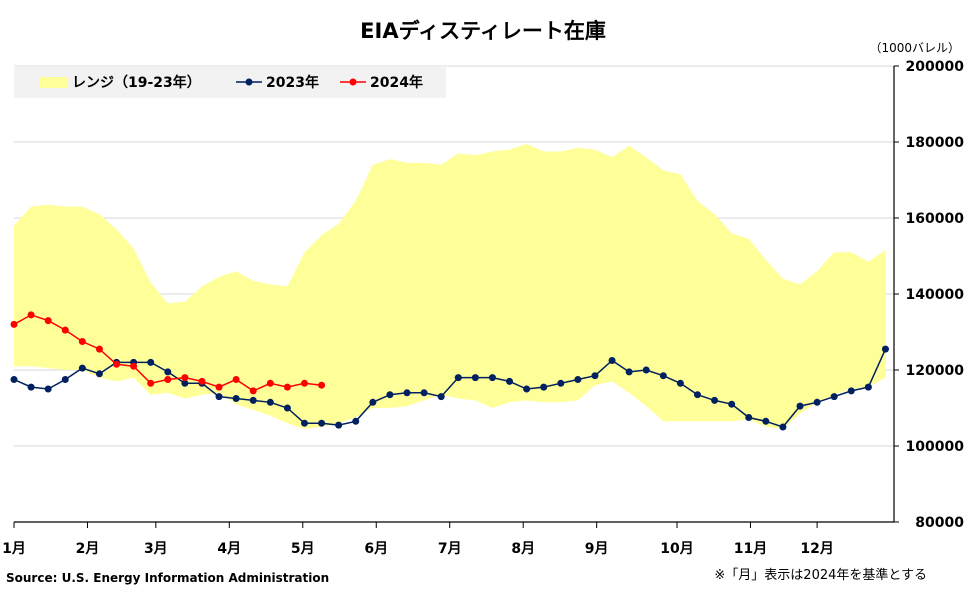 This screenshot has width=967, height=590. Describe the element at coordinates (353, 82) in the screenshot. I see `legend-2024-marker` at that location.